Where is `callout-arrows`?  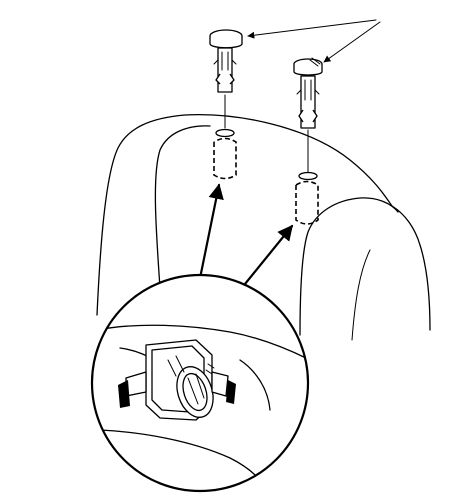
callout-arrows is located at coordinates (314, 41).